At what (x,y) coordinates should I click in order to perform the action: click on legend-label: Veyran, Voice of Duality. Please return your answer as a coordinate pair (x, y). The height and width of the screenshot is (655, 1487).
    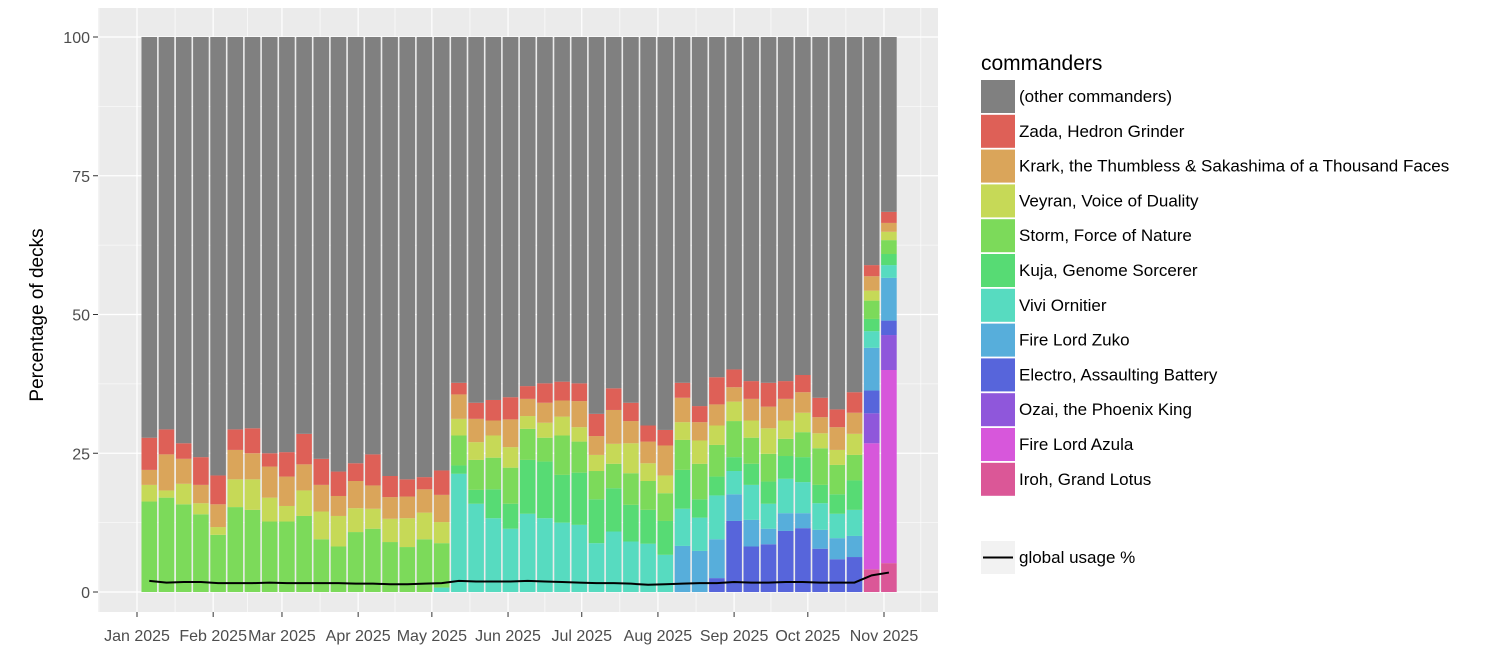
    Looking at the image, I should click on (1109, 200).